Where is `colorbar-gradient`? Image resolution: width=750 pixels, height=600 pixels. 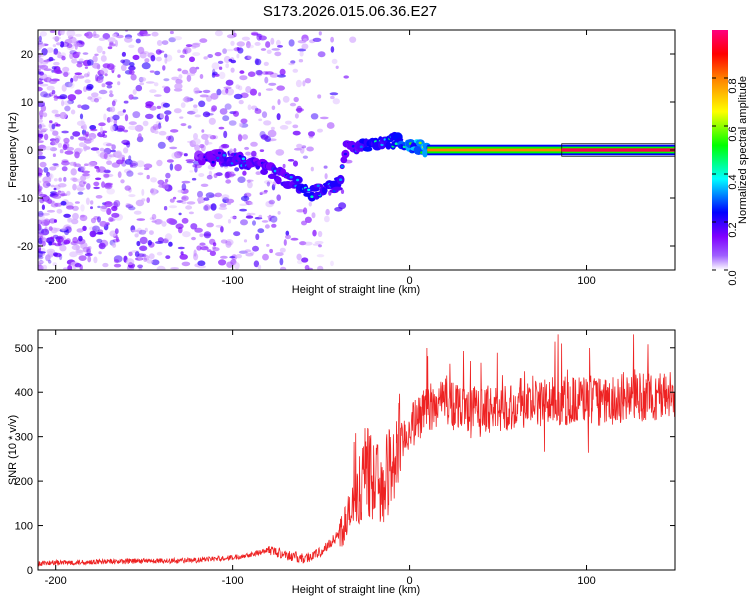
colorbar-gradient is located at coordinates (720, 150).